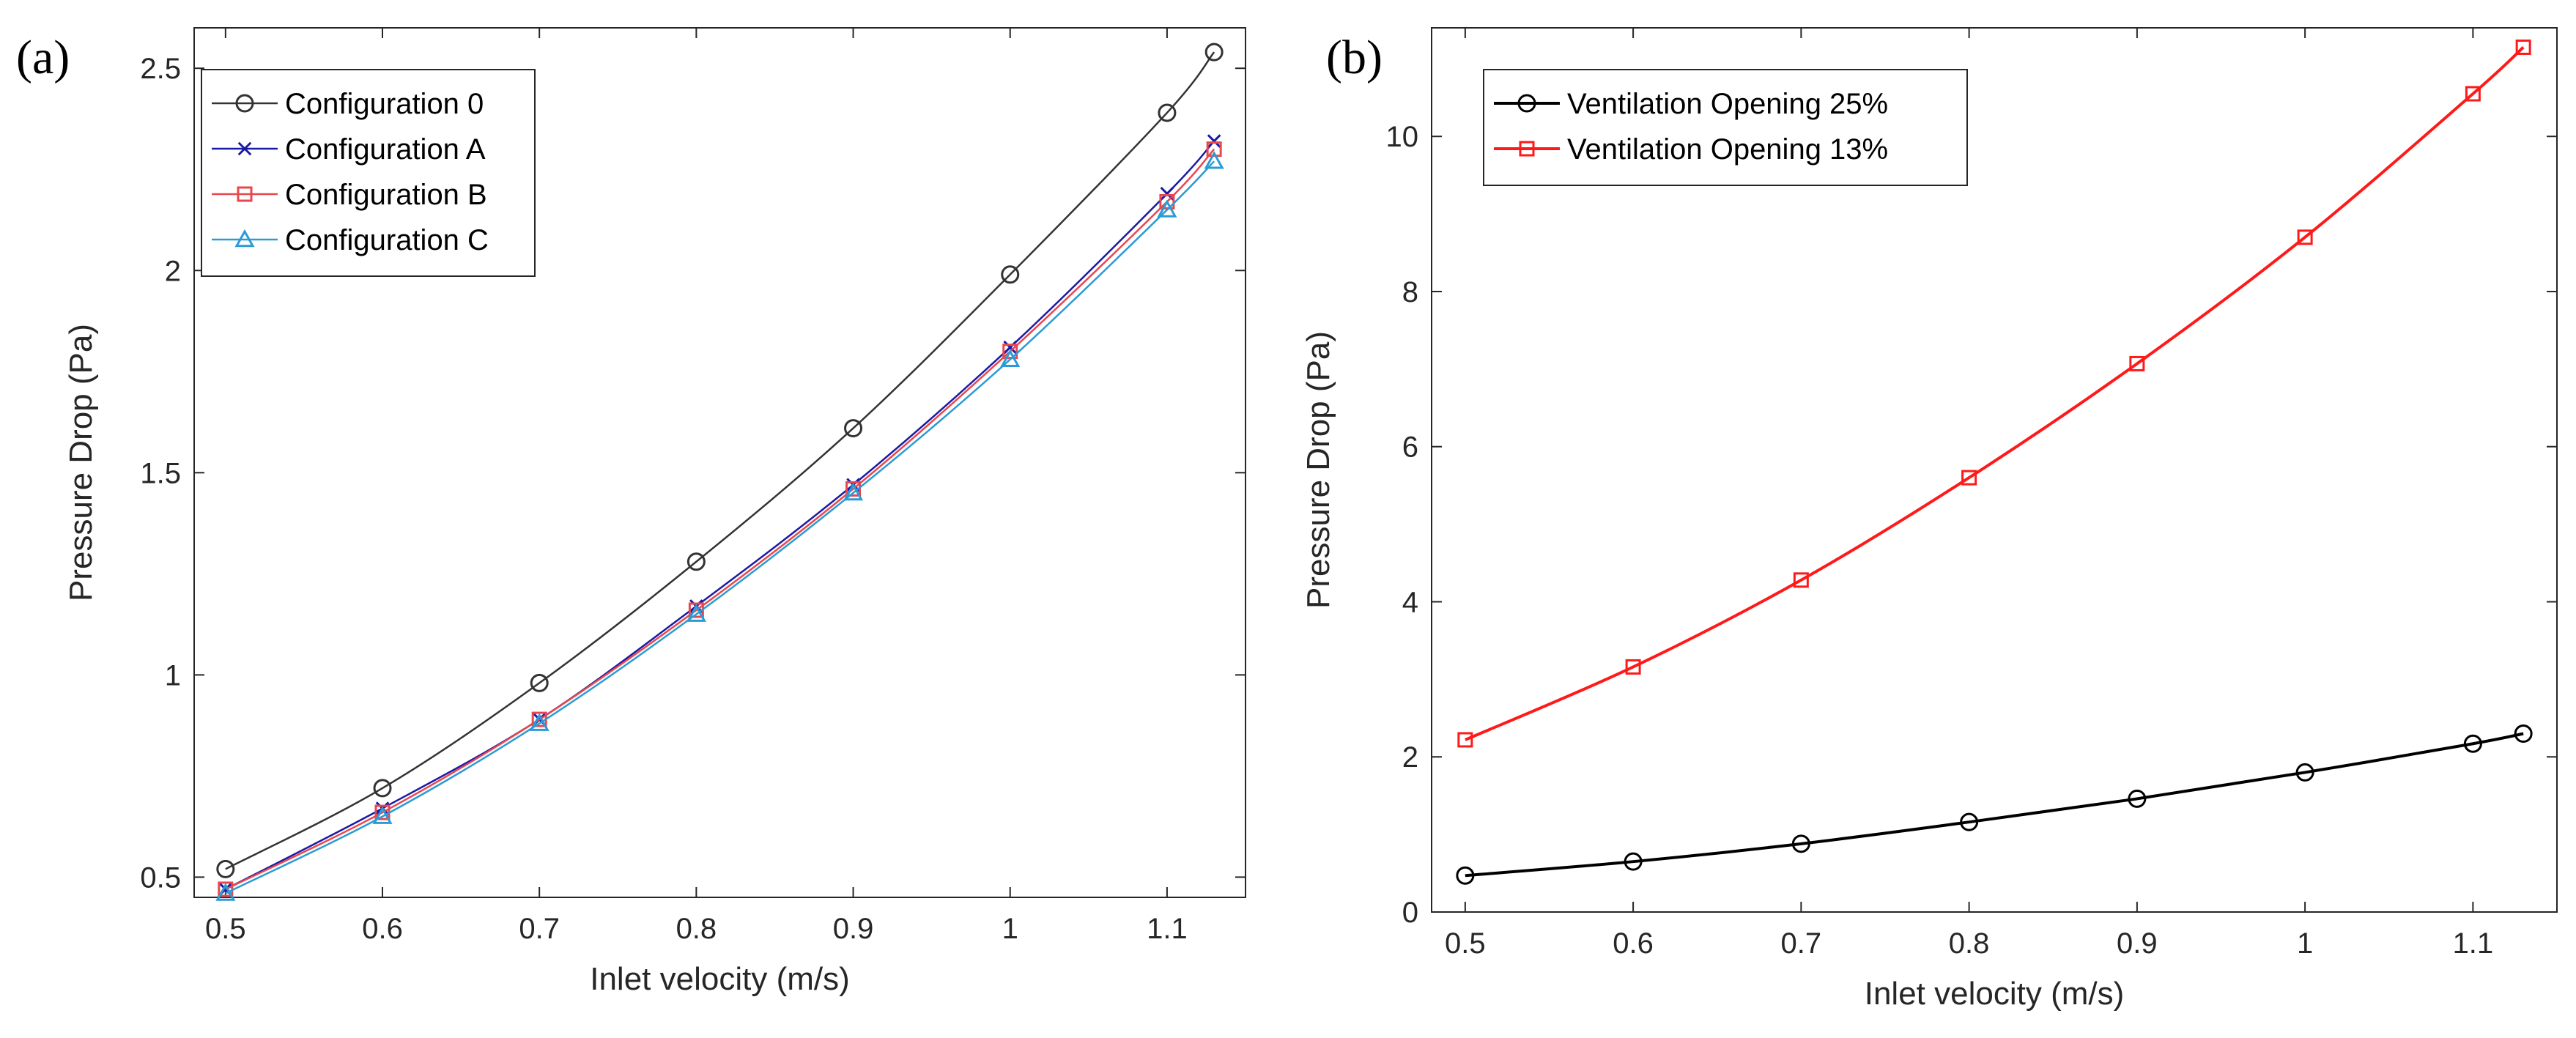 This screenshot has height=1038, width=2576. Describe the element at coordinates (387, 240) in the screenshot. I see `legend-label: Configuration C` at that location.